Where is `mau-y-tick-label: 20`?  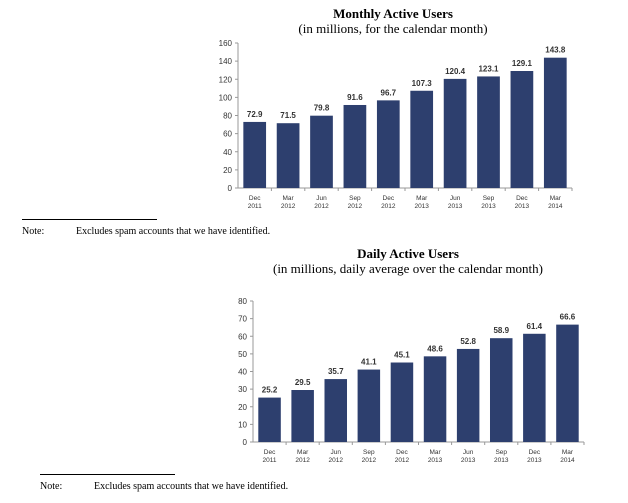 mau-y-tick-label: 20 is located at coordinates (227, 170).